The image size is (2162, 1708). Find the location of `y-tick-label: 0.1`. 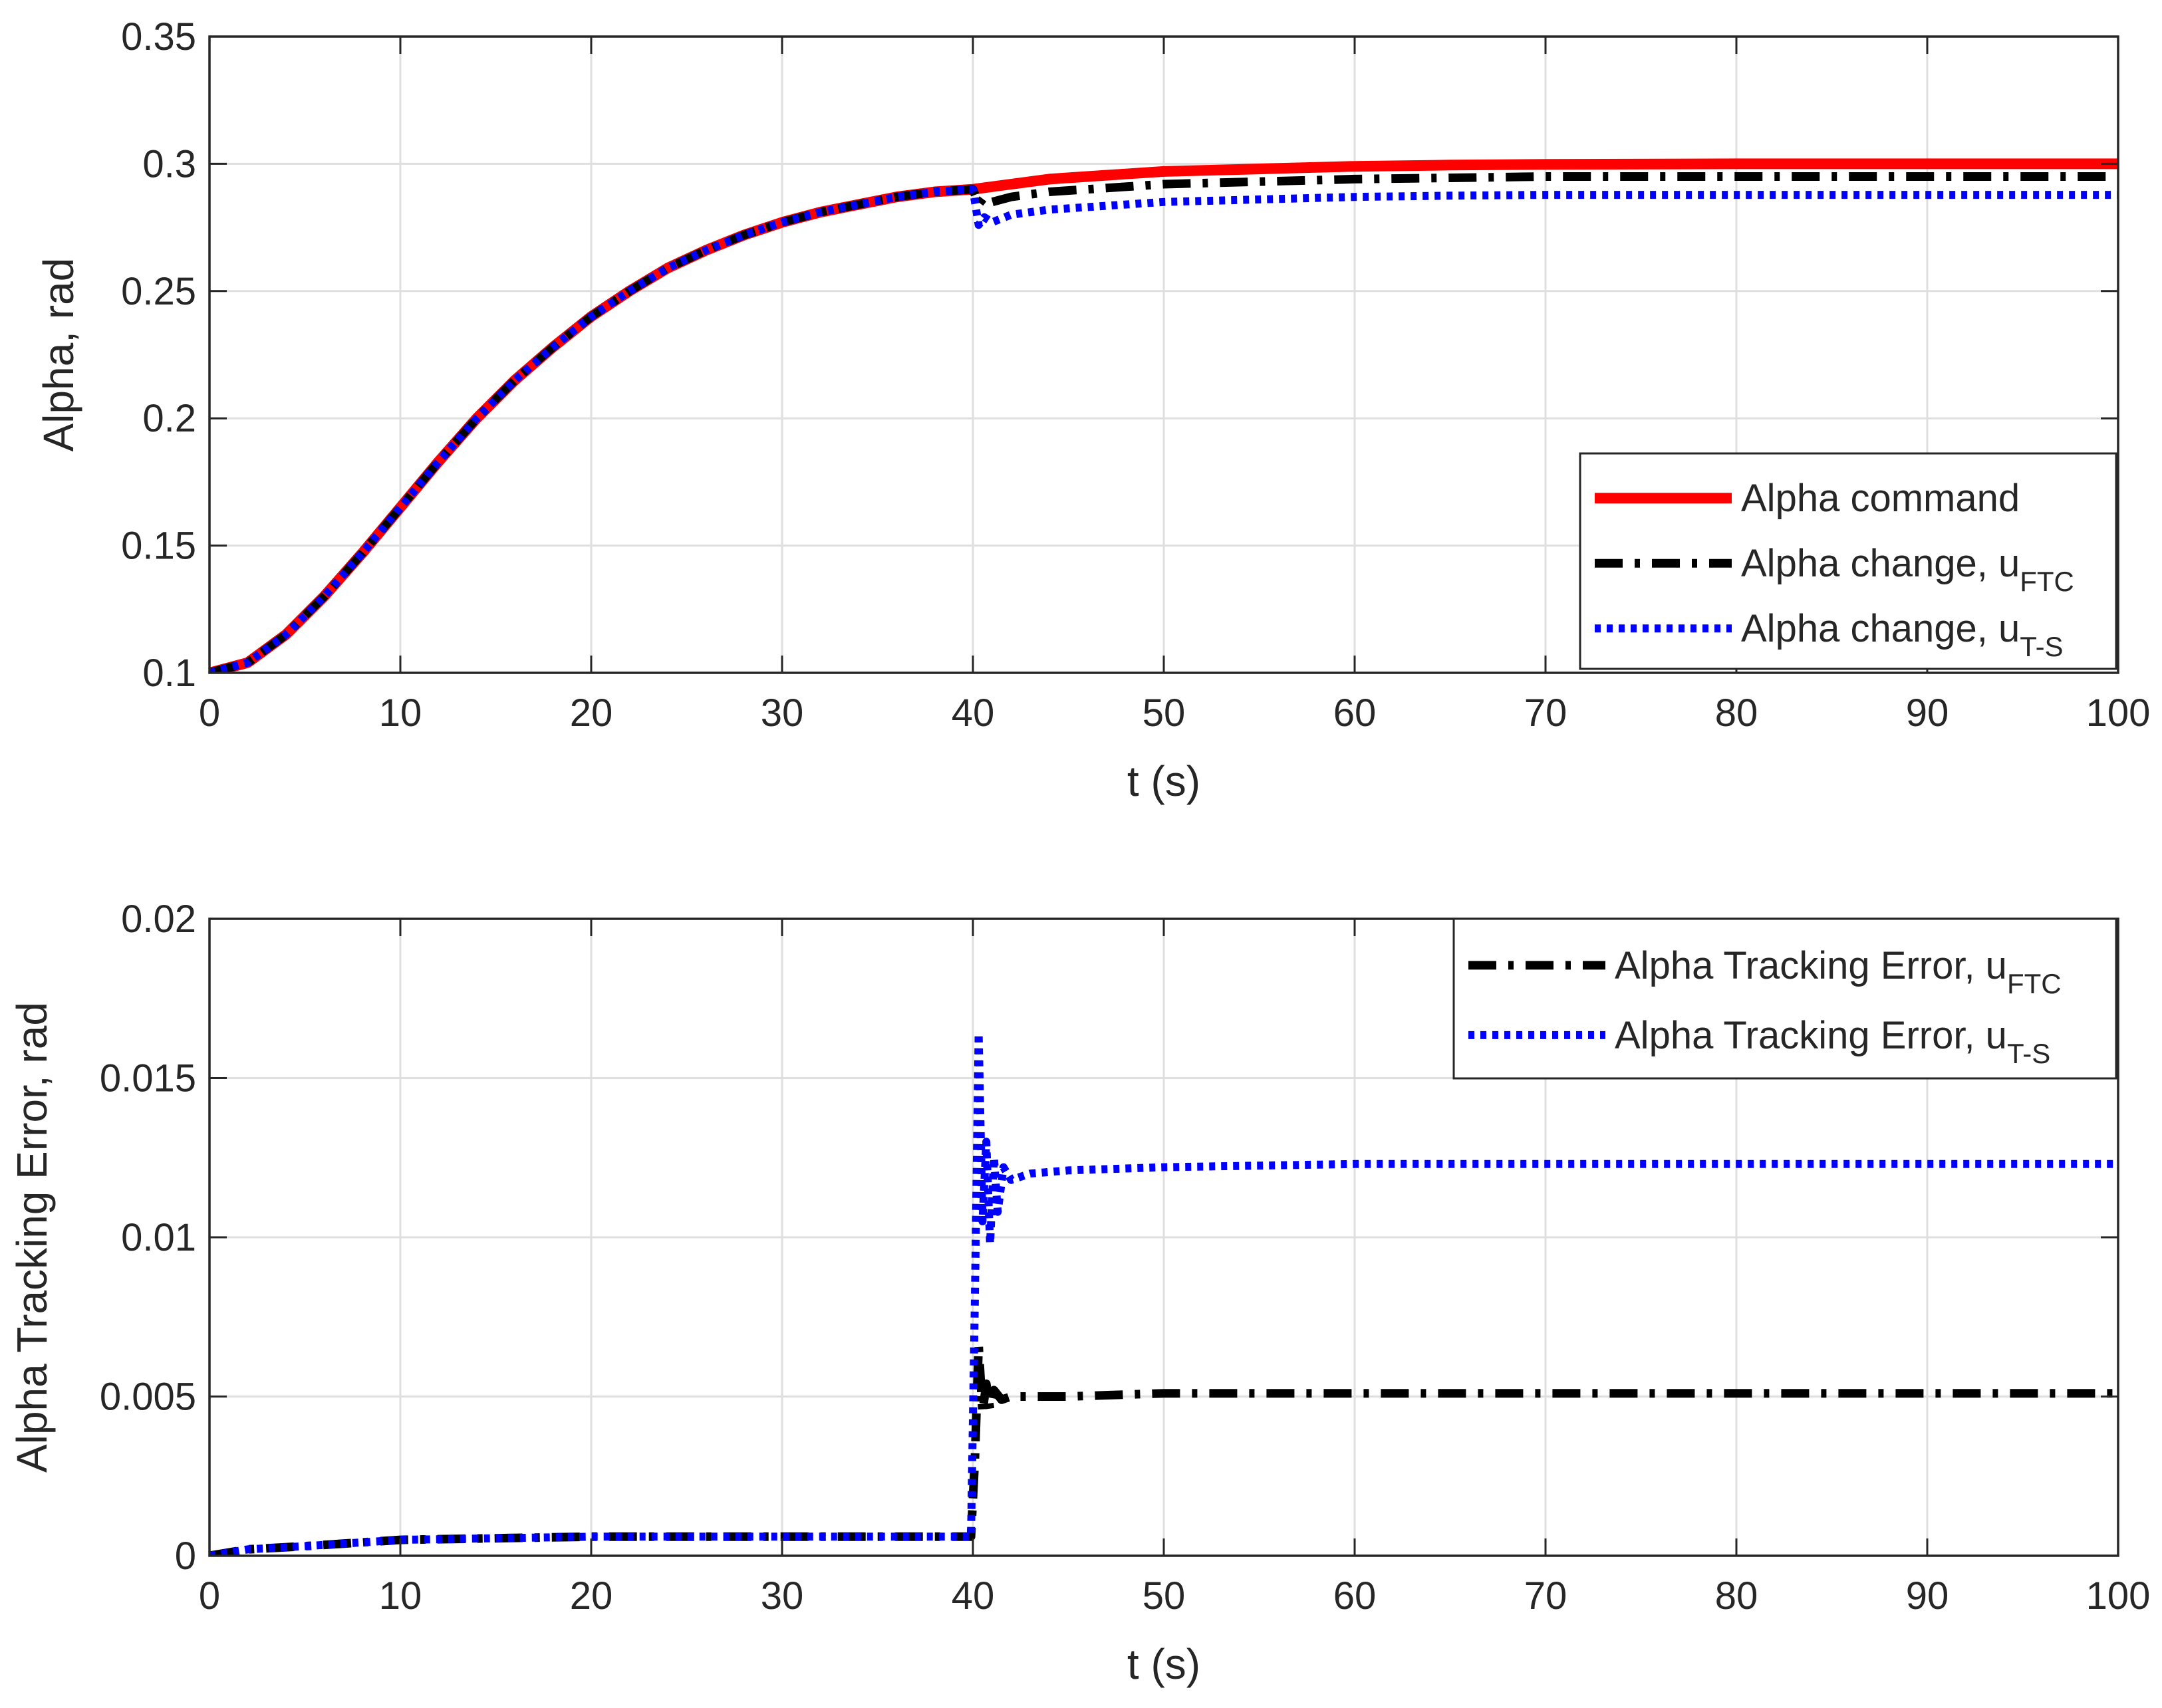

y-tick-label: 0.1 is located at coordinates (169, 673).